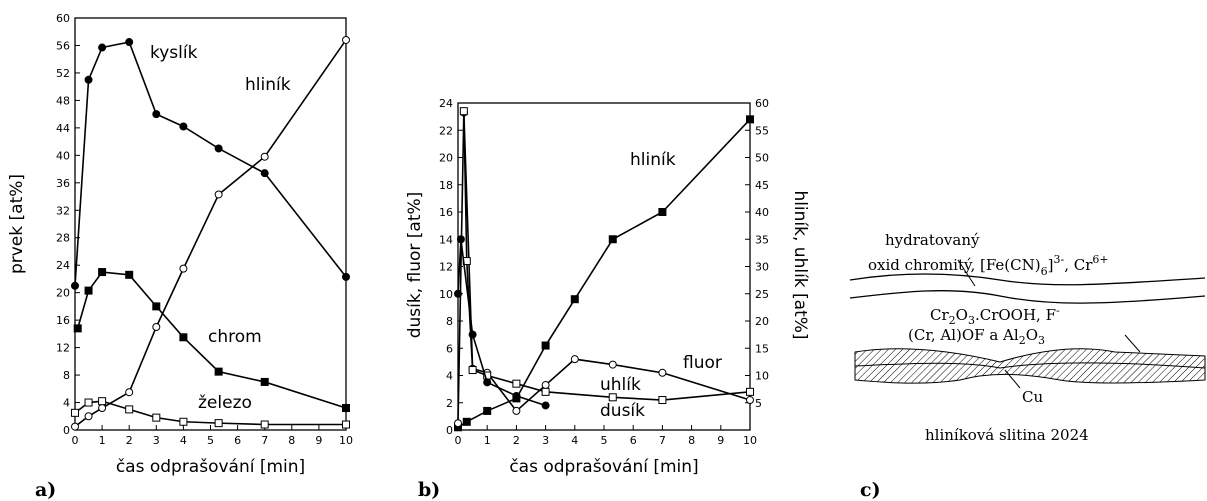  I want to click on y-tick-label: 10, so click(446, 294).